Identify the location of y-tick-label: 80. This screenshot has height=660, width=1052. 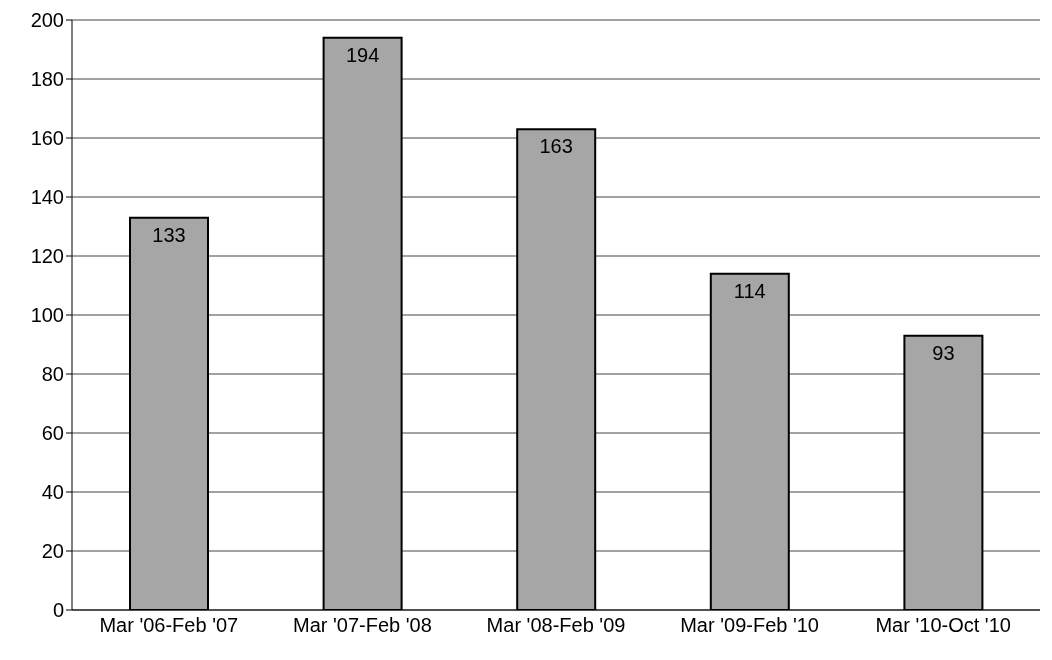
(52, 374).